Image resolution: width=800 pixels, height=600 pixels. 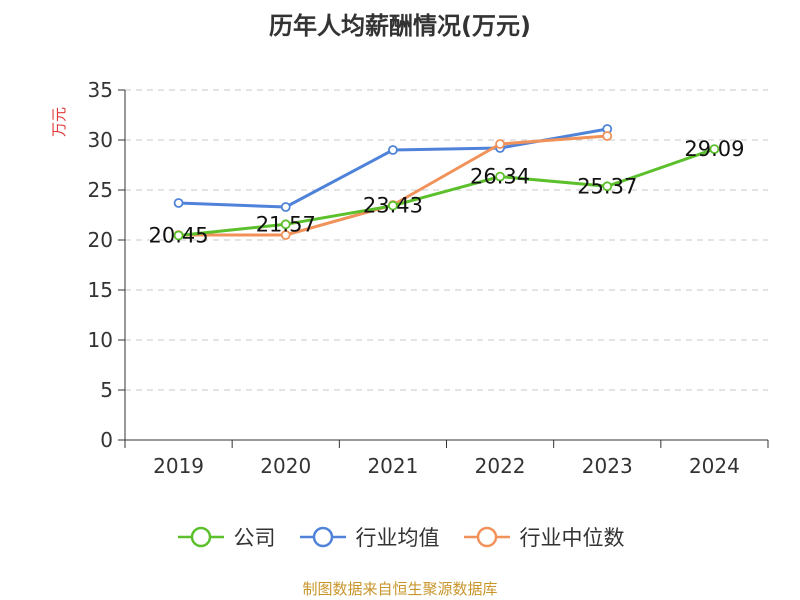 I want to click on data-label: 29.09, so click(x=714, y=149).